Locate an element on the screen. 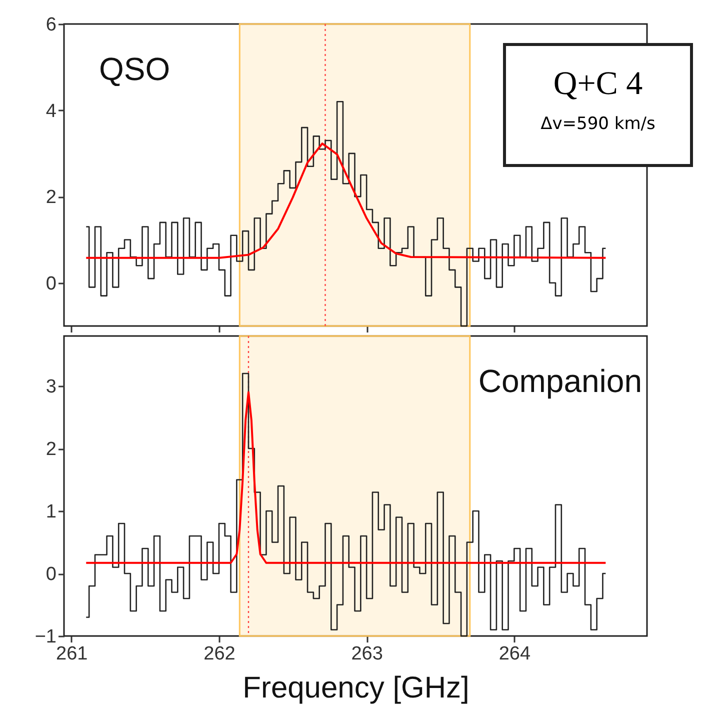  x-tick-label: 263 is located at coordinates (367, 654).